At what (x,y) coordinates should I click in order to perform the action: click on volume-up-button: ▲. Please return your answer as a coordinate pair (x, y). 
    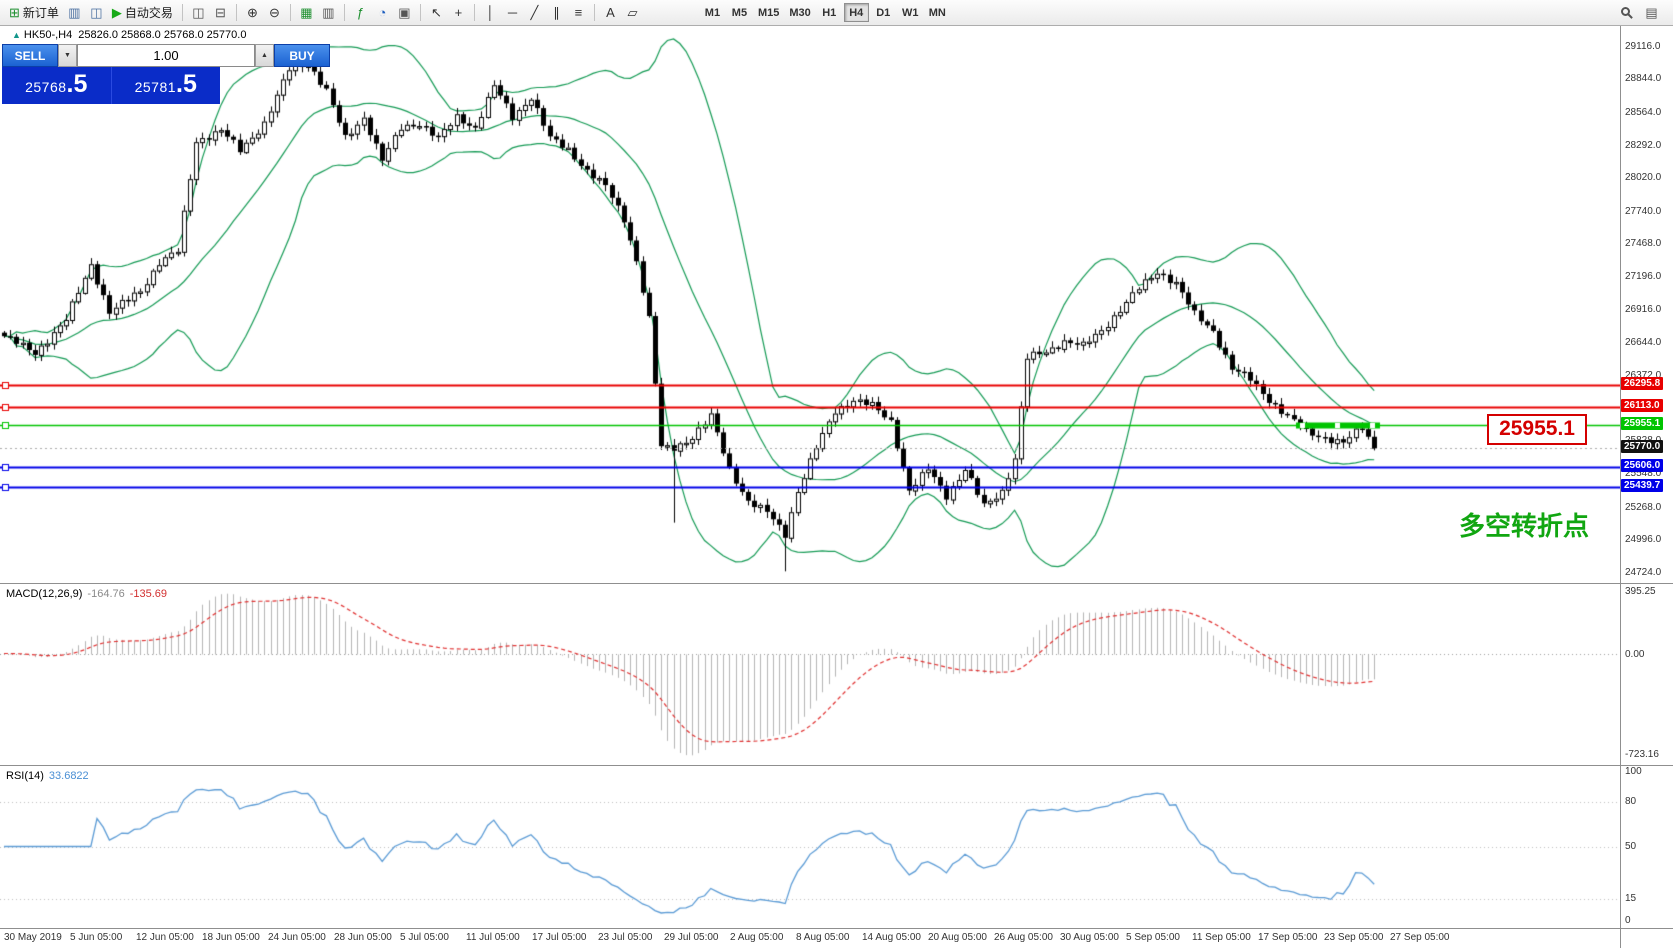
    Looking at the image, I should click on (264, 55).